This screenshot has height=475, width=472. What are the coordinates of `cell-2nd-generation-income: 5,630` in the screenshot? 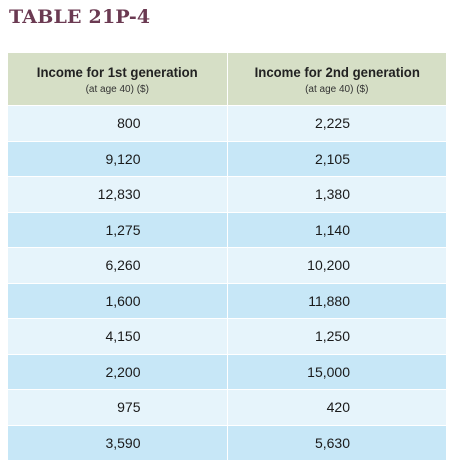 It's located at (336, 443).